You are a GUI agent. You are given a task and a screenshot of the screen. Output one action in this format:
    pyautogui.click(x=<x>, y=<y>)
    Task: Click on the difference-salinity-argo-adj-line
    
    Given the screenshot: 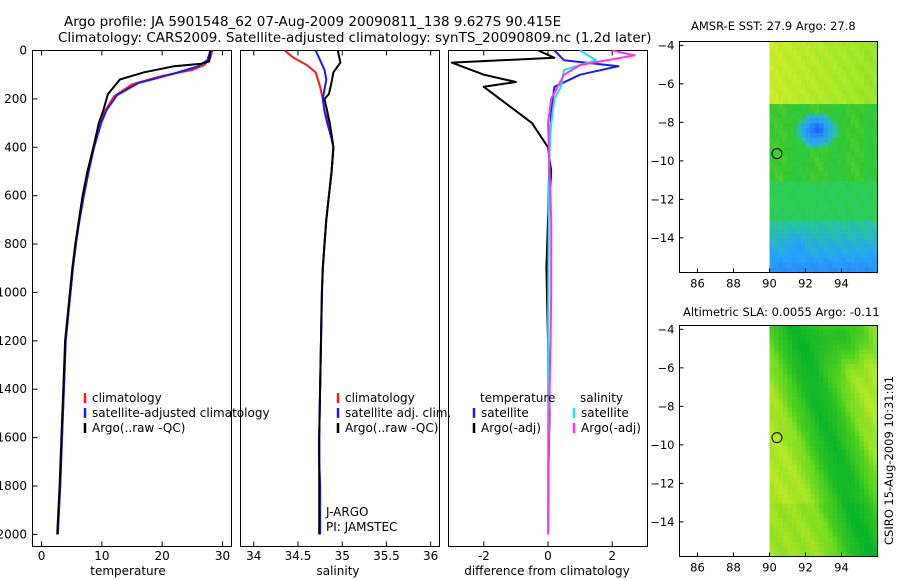 What is the action you would take?
    pyautogui.click(x=591, y=292)
    